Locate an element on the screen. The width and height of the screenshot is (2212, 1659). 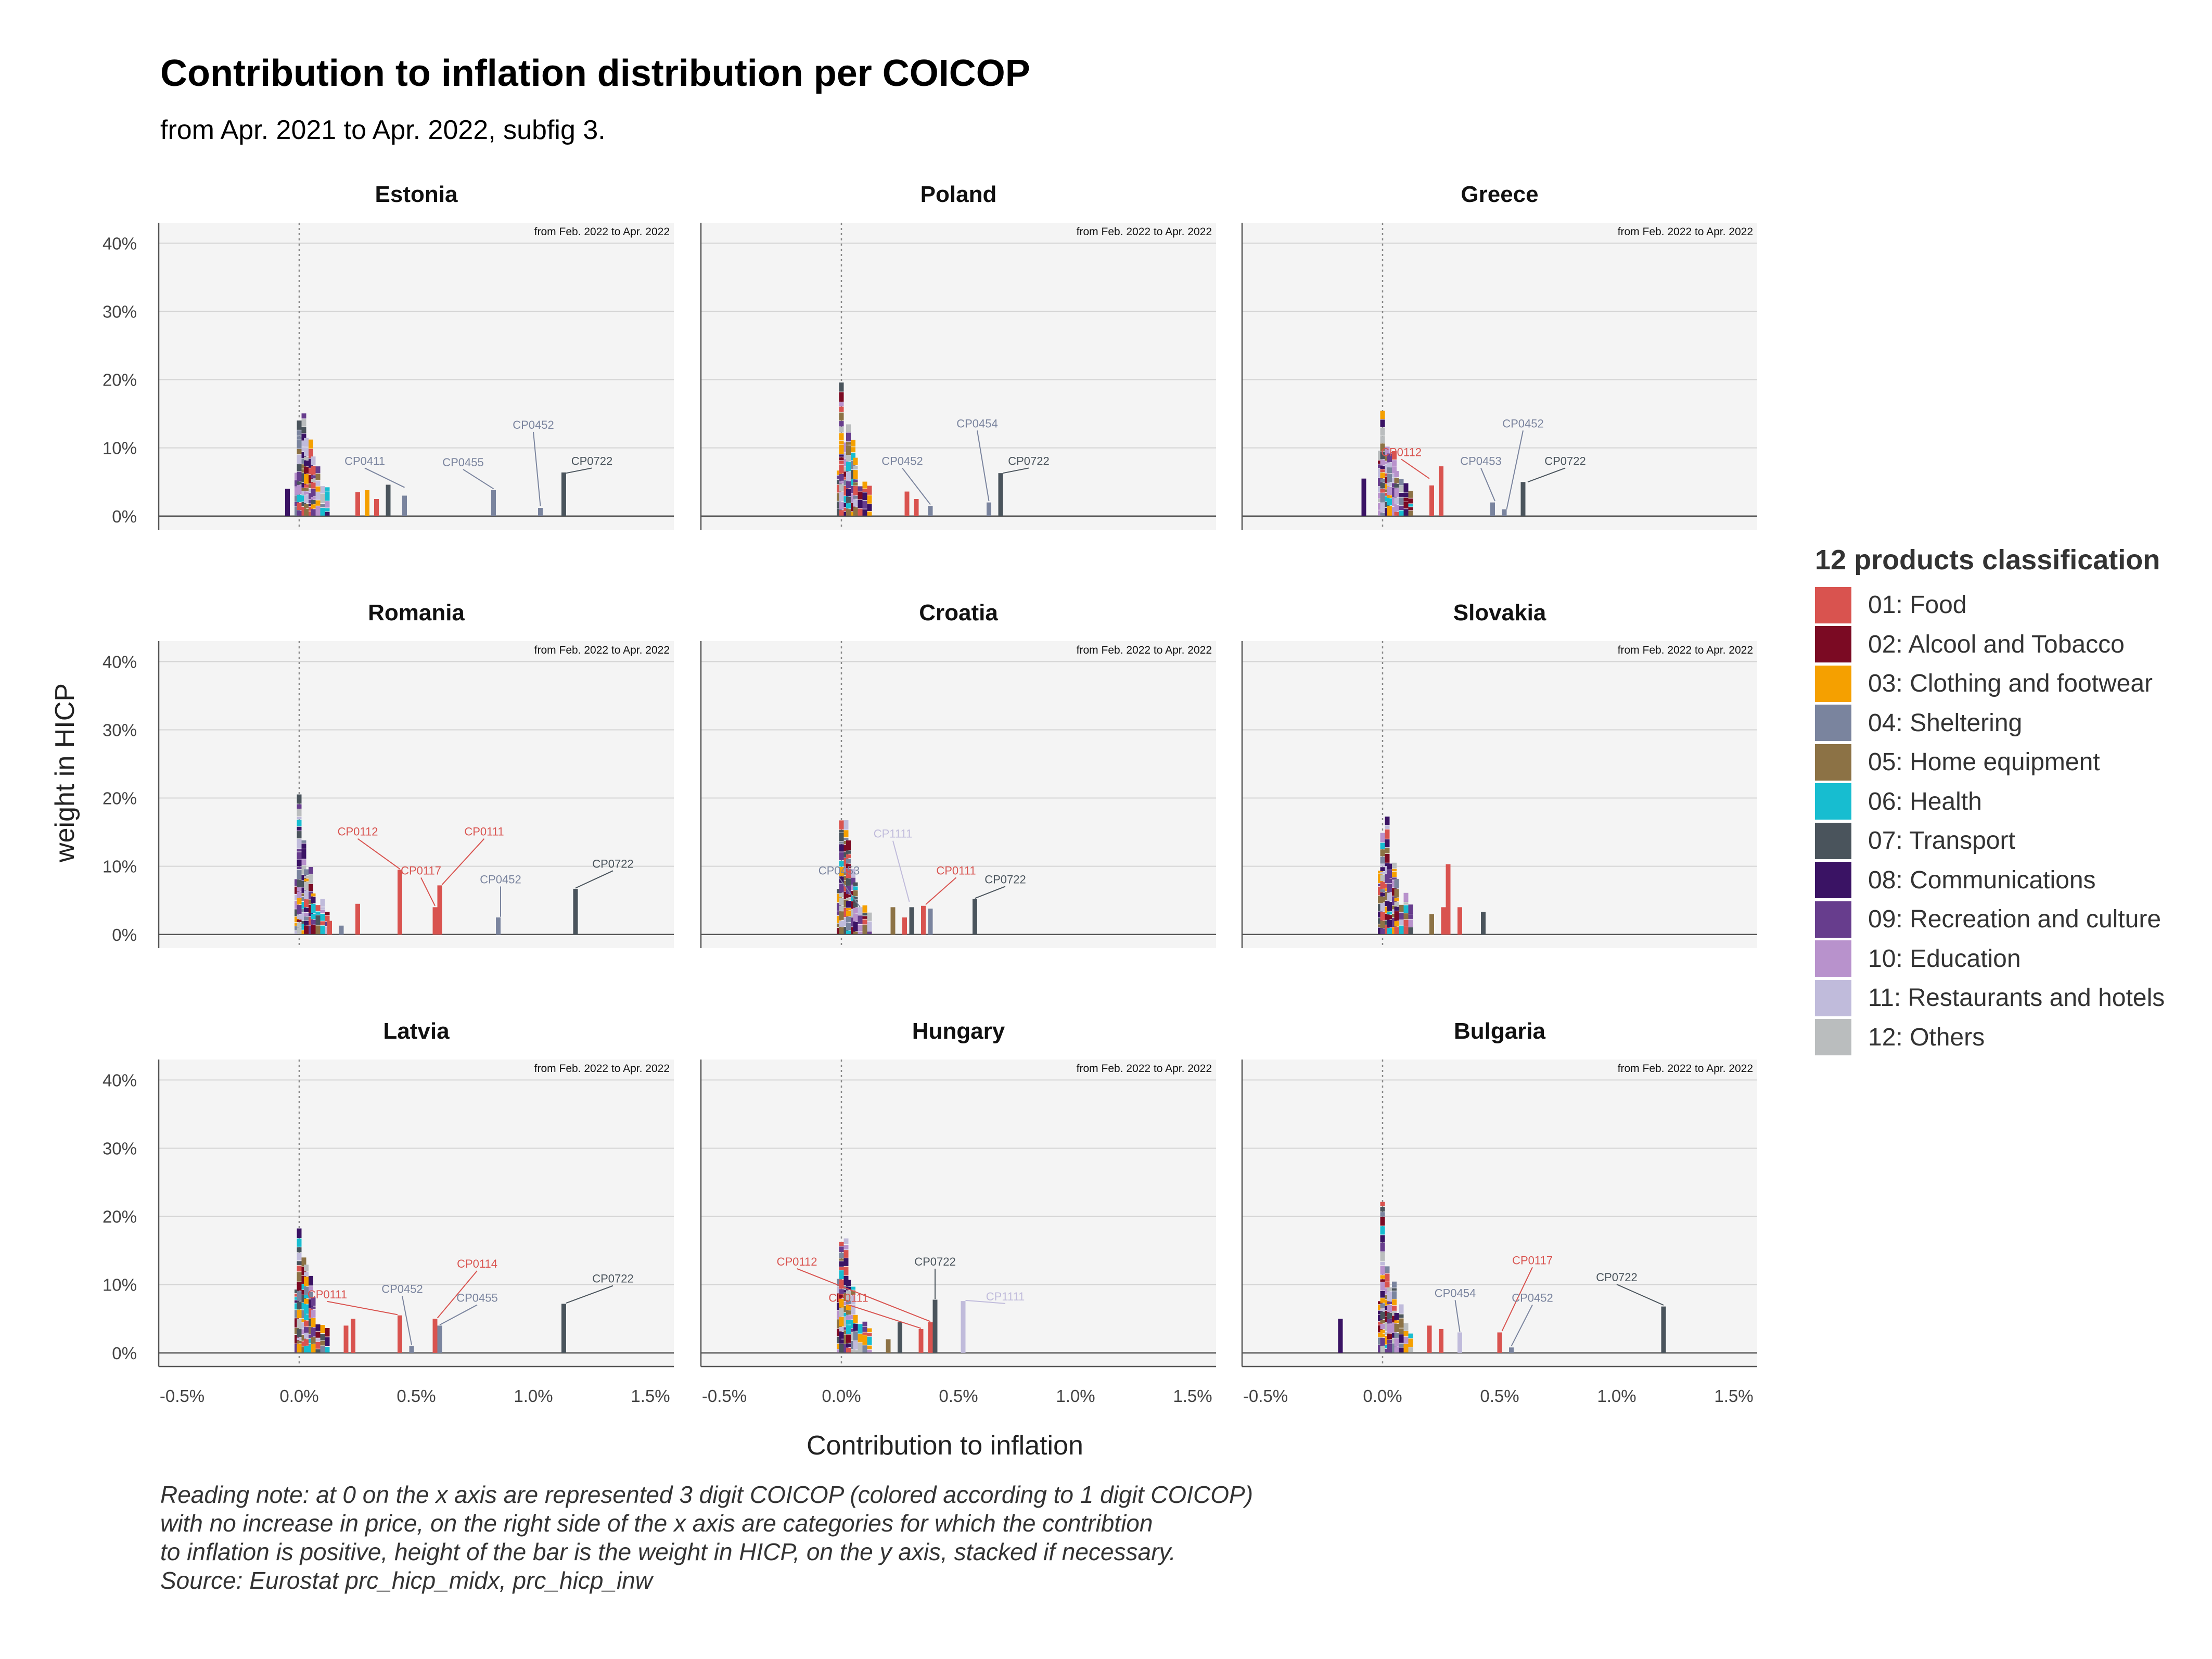
bar-label: CP0452 is located at coordinates (1532, 1297).